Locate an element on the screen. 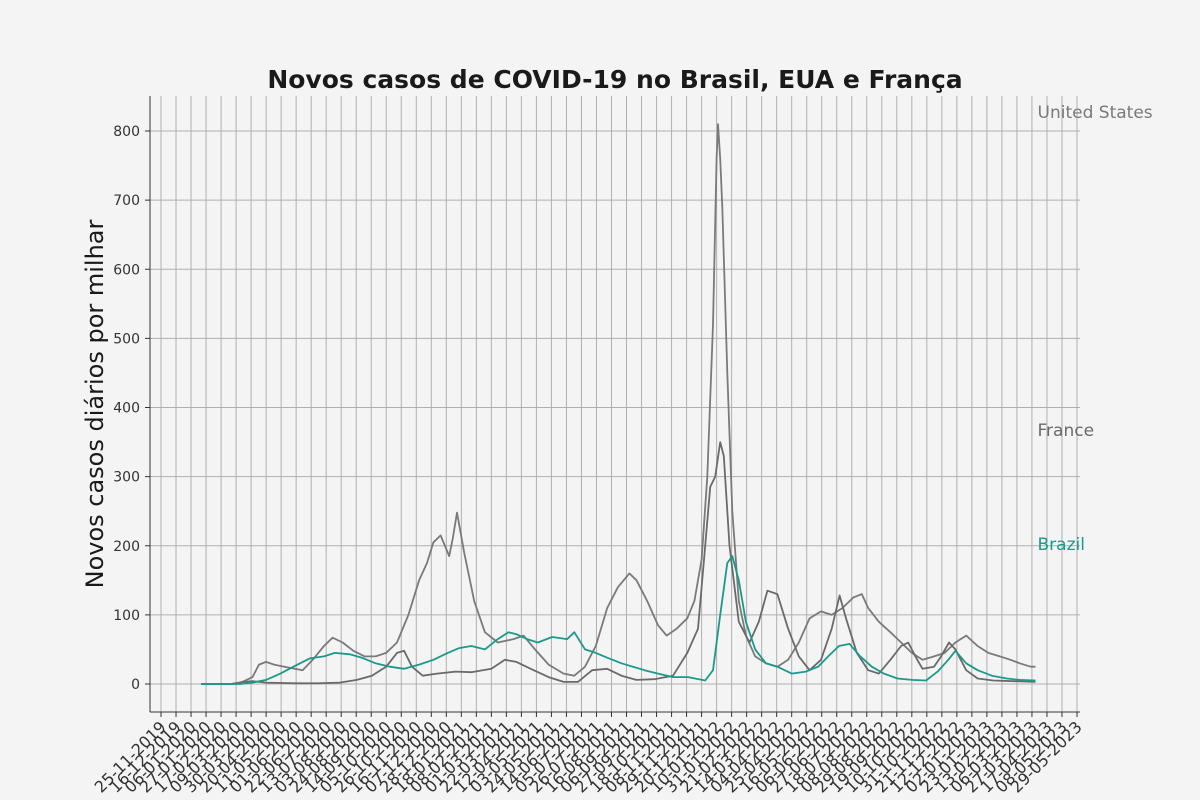  y-tick-label: 700 is located at coordinates (126, 201).